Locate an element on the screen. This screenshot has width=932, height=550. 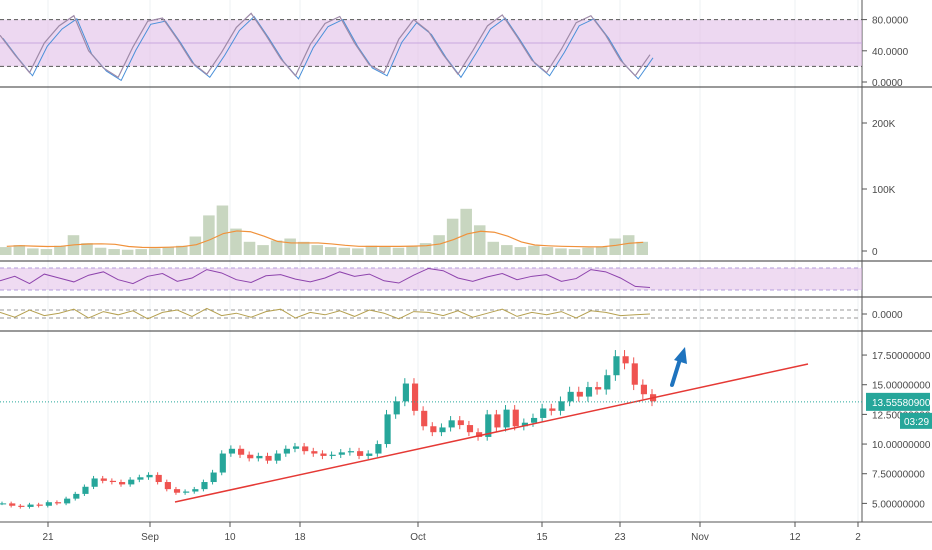
stoch-tick-label: 40.0000 is located at coordinates (890, 52).